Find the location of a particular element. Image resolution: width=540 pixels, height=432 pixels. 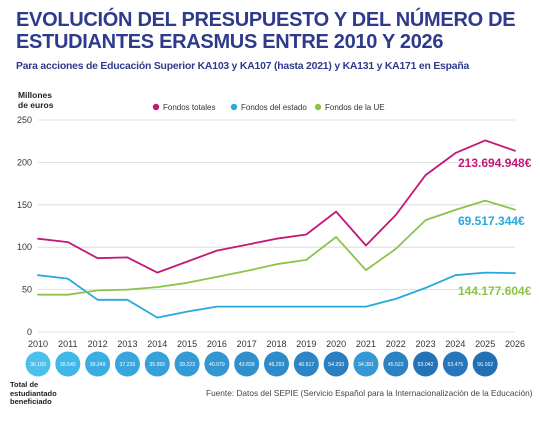

student-bubble-2010 is located at coordinates (38, 364).